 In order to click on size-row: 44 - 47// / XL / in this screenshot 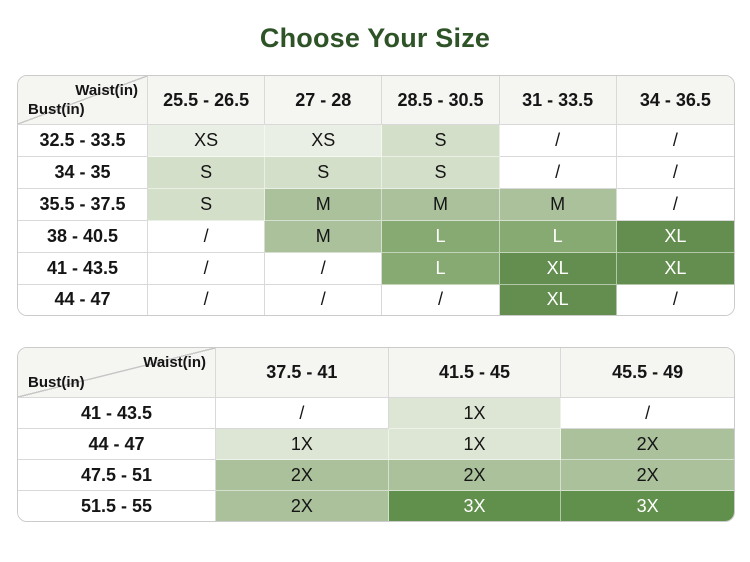, I will do `click(376, 299)`.